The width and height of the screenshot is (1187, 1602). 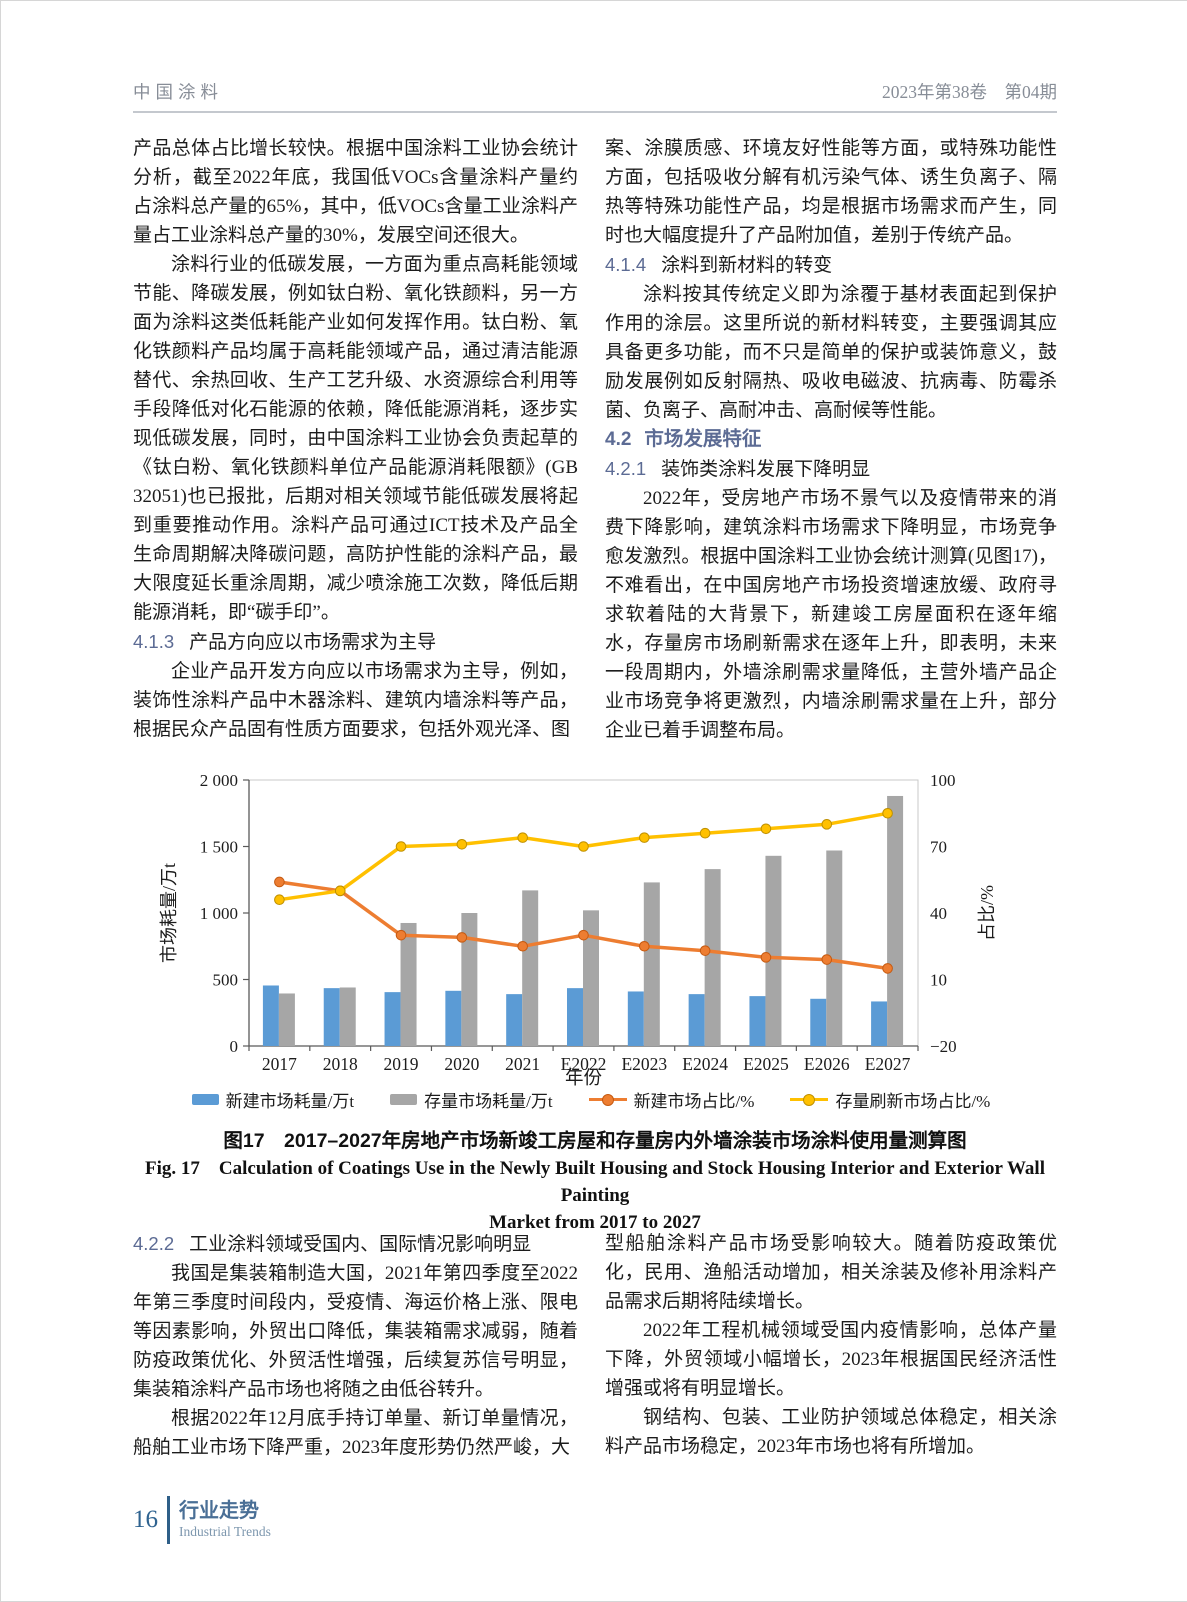 What do you see at coordinates (938, 980) in the screenshot?
I see `right-tick-label: 10` at bounding box center [938, 980].